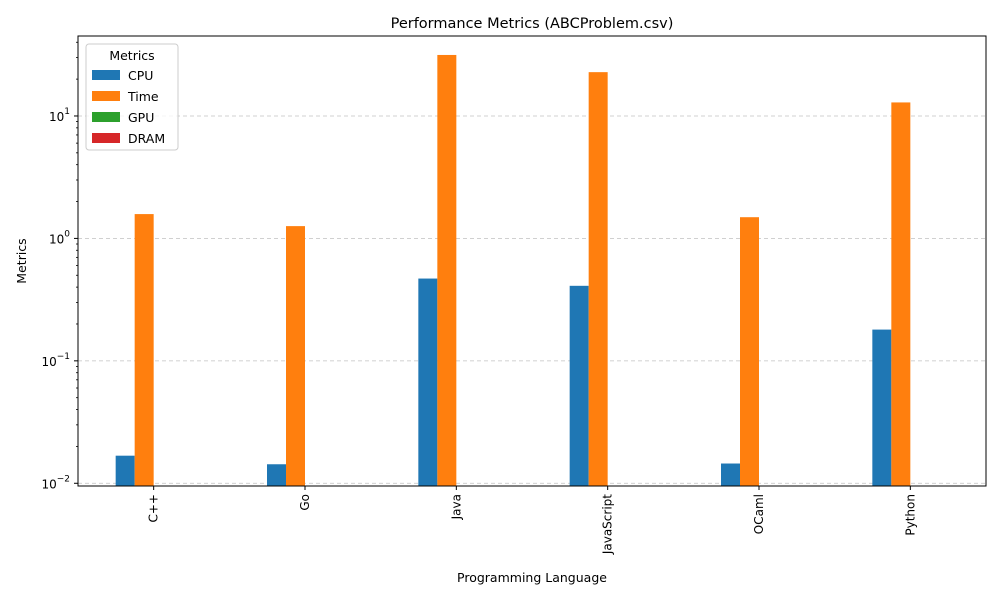  Describe the element at coordinates (456, 507) in the screenshot. I see `x-tick-label: Java` at that location.